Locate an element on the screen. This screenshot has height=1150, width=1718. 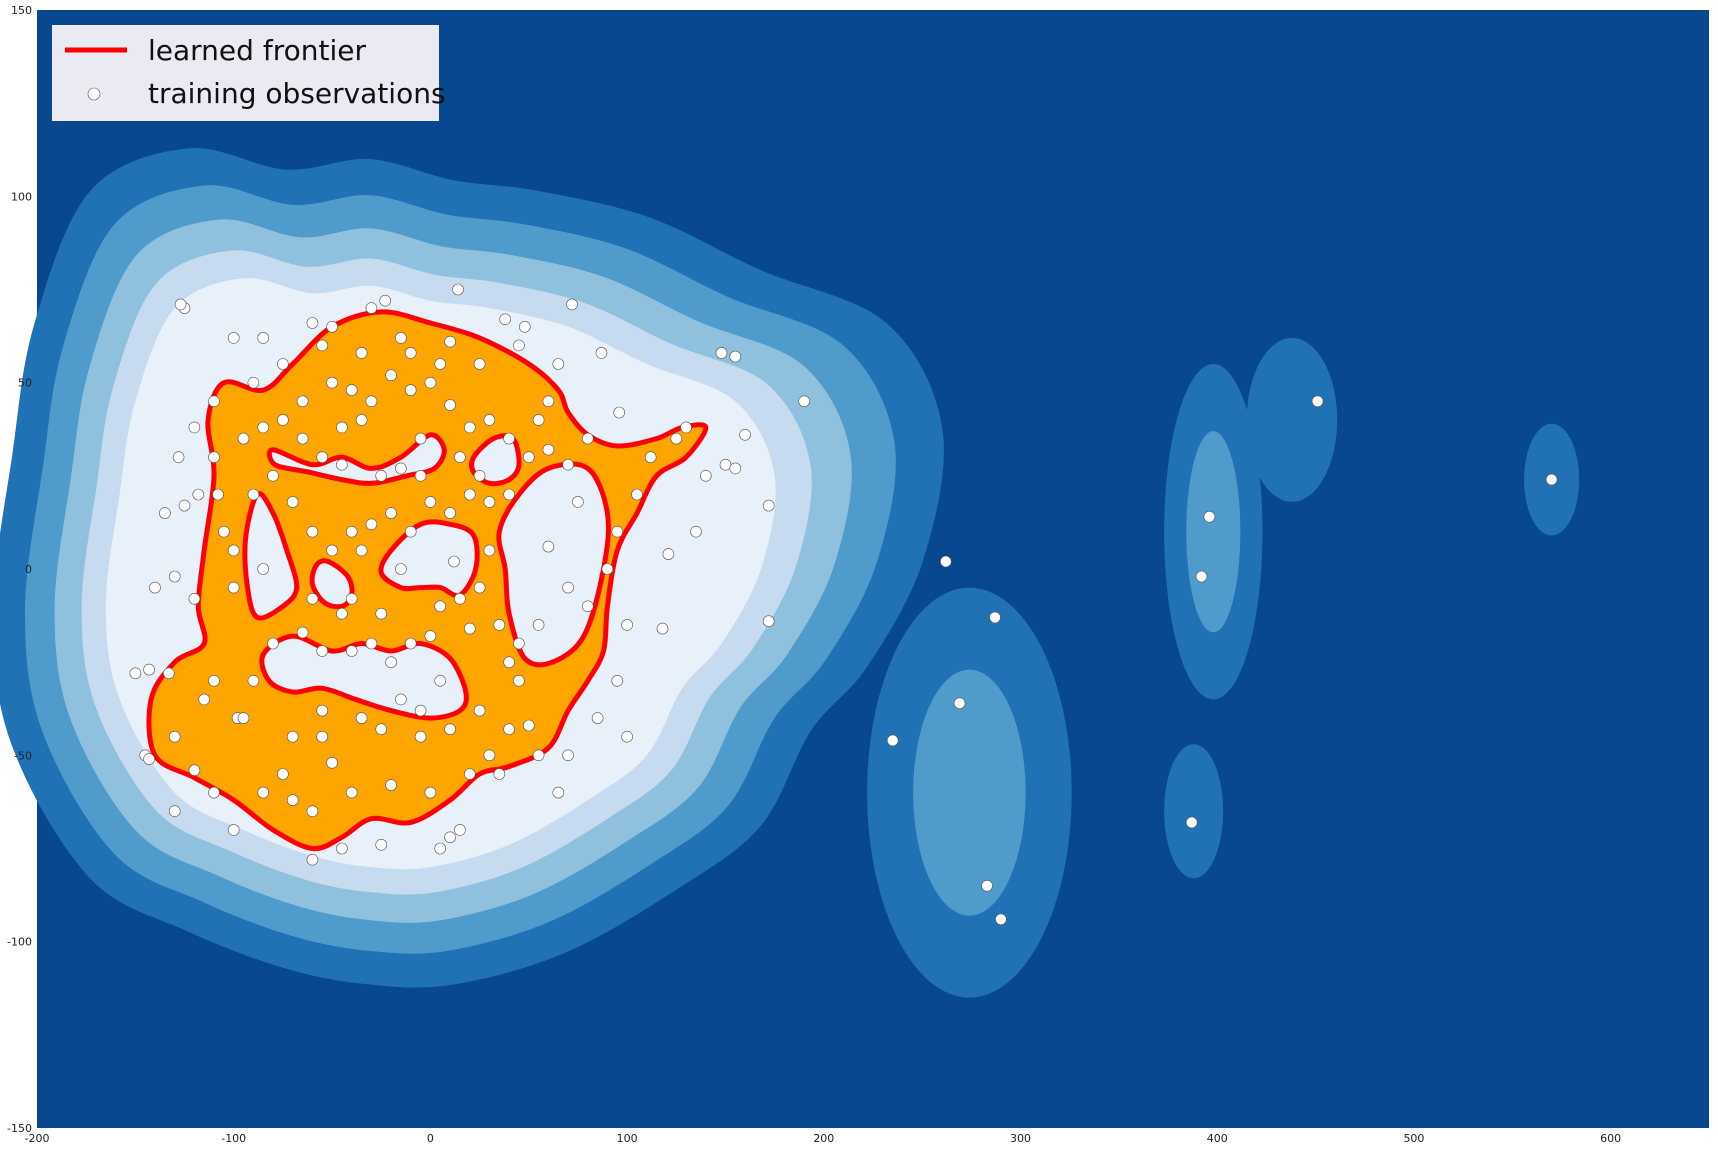
y-tick-label: -50 is located at coordinates (23, 755).